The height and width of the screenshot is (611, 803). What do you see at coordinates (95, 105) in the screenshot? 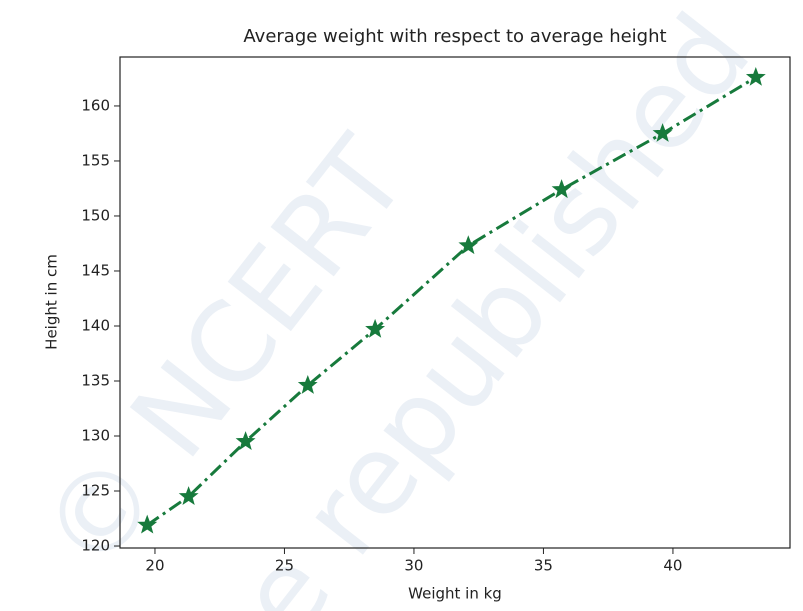
I see `y-tick-label: 160` at bounding box center [95, 105].